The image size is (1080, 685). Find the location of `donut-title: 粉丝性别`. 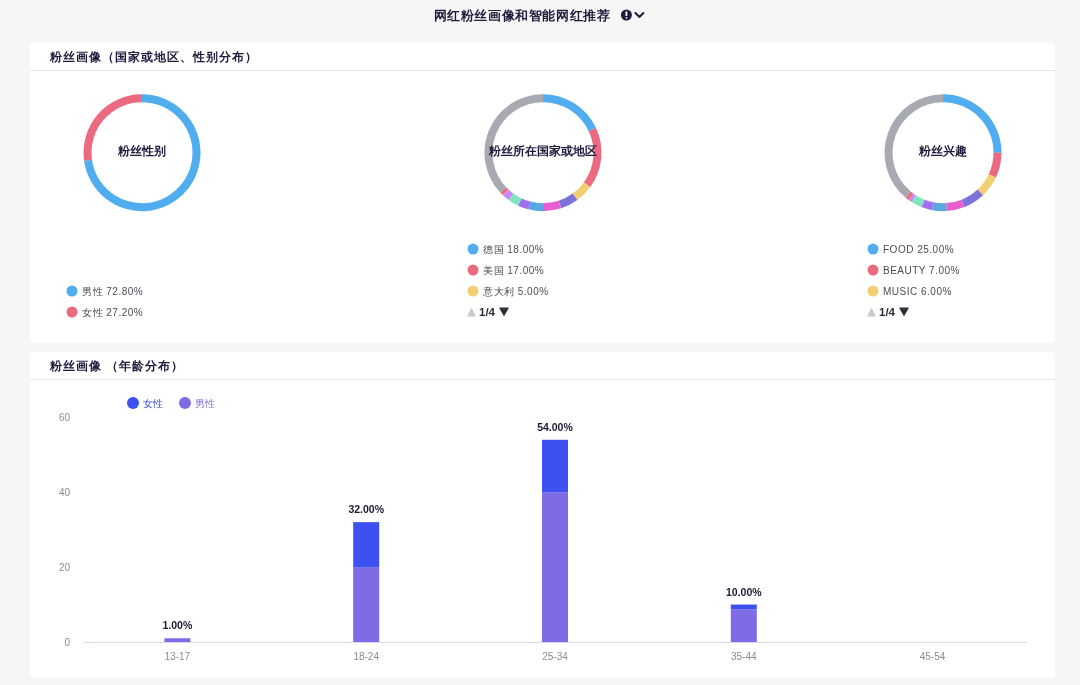

donut-title: 粉丝性别 is located at coordinates (142, 150).